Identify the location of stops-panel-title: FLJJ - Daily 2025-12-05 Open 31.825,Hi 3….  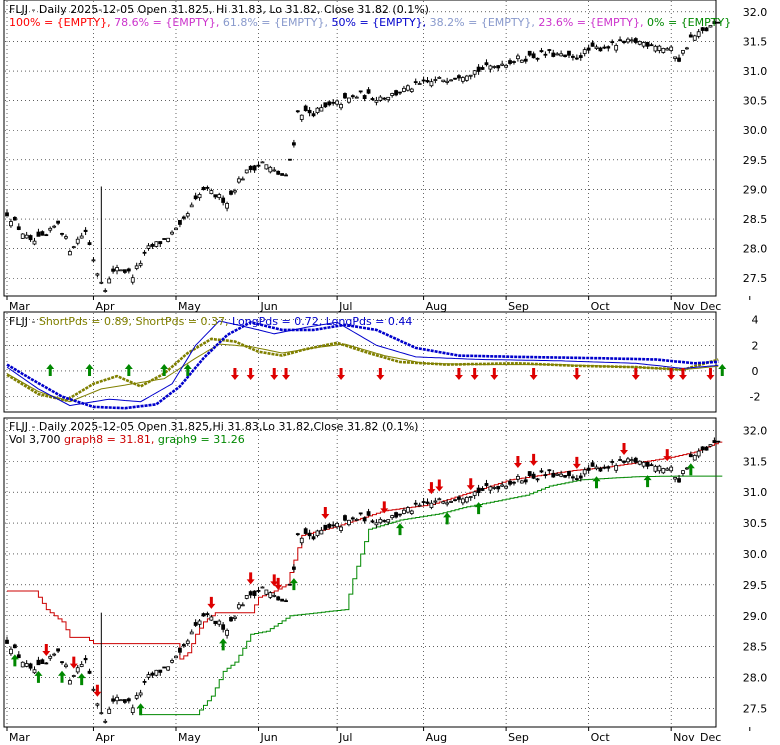
(213, 426).